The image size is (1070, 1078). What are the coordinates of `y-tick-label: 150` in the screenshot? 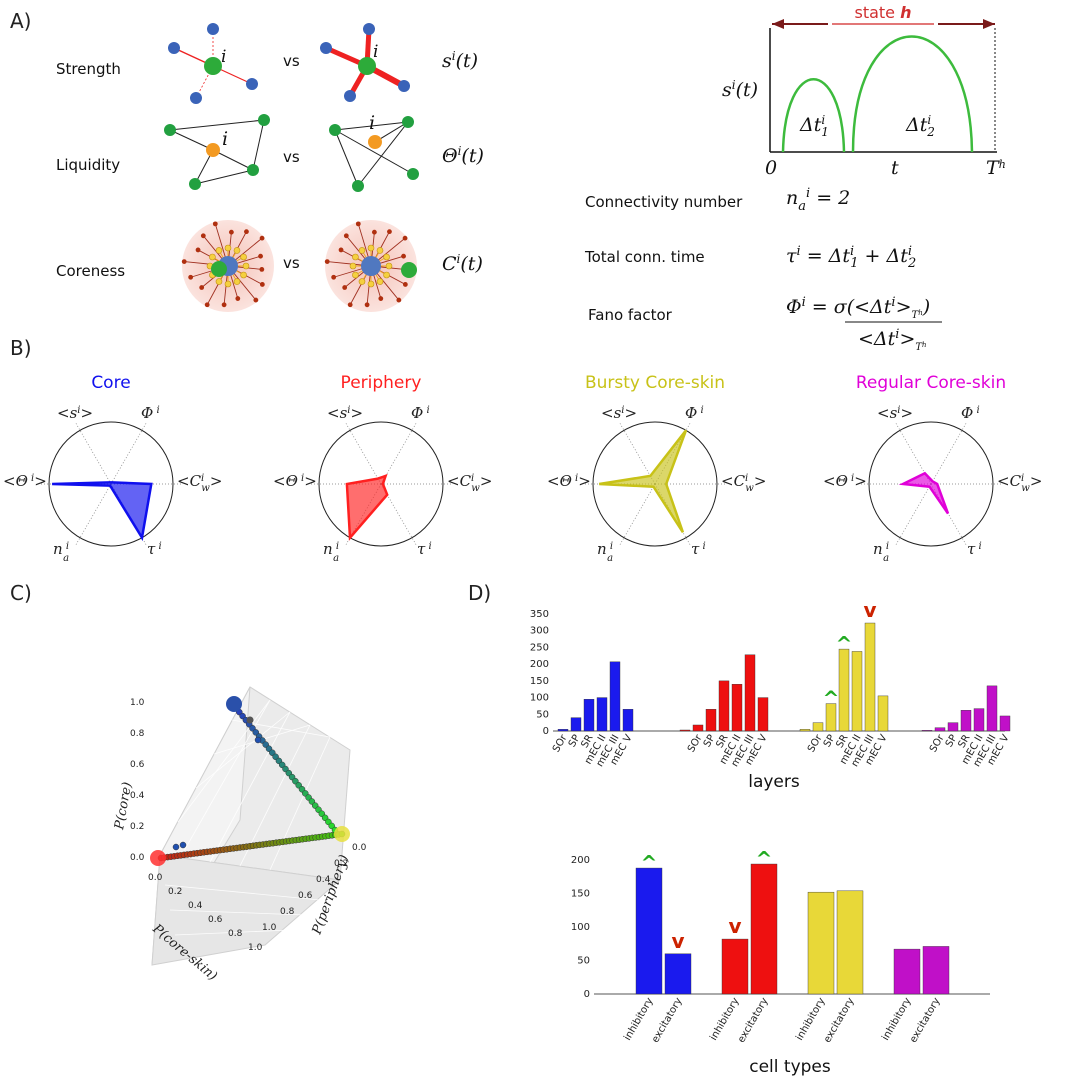 It's located at (580, 894).